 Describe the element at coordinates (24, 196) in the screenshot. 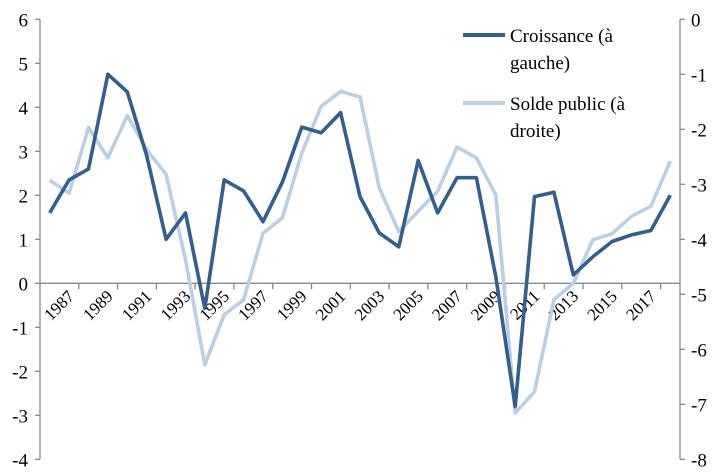

I see `left-tick-label: 2` at that location.